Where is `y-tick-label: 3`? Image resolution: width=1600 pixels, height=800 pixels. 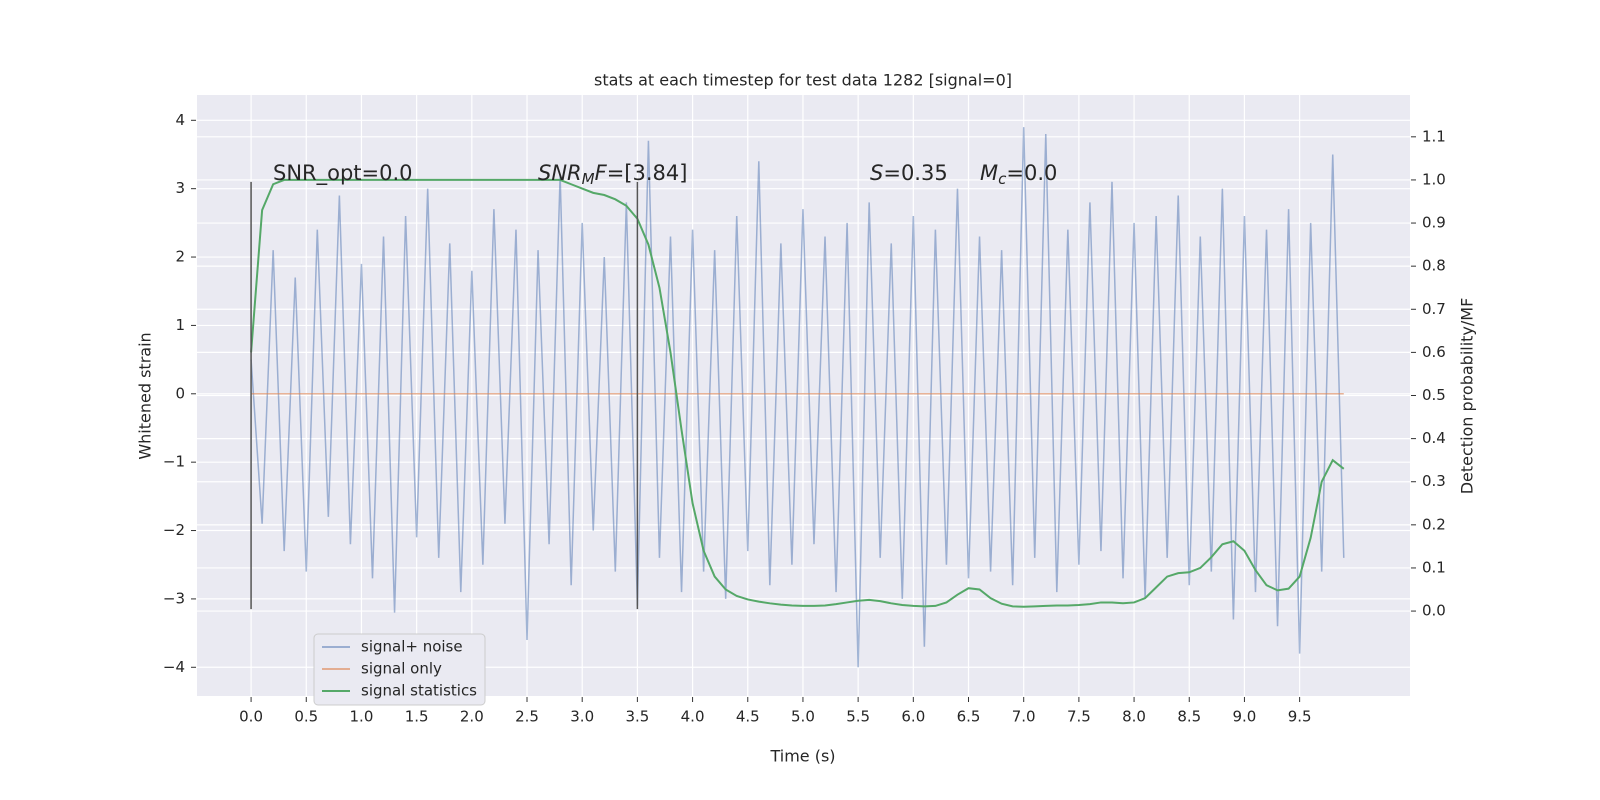 y-tick-label: 3 is located at coordinates (180, 188).